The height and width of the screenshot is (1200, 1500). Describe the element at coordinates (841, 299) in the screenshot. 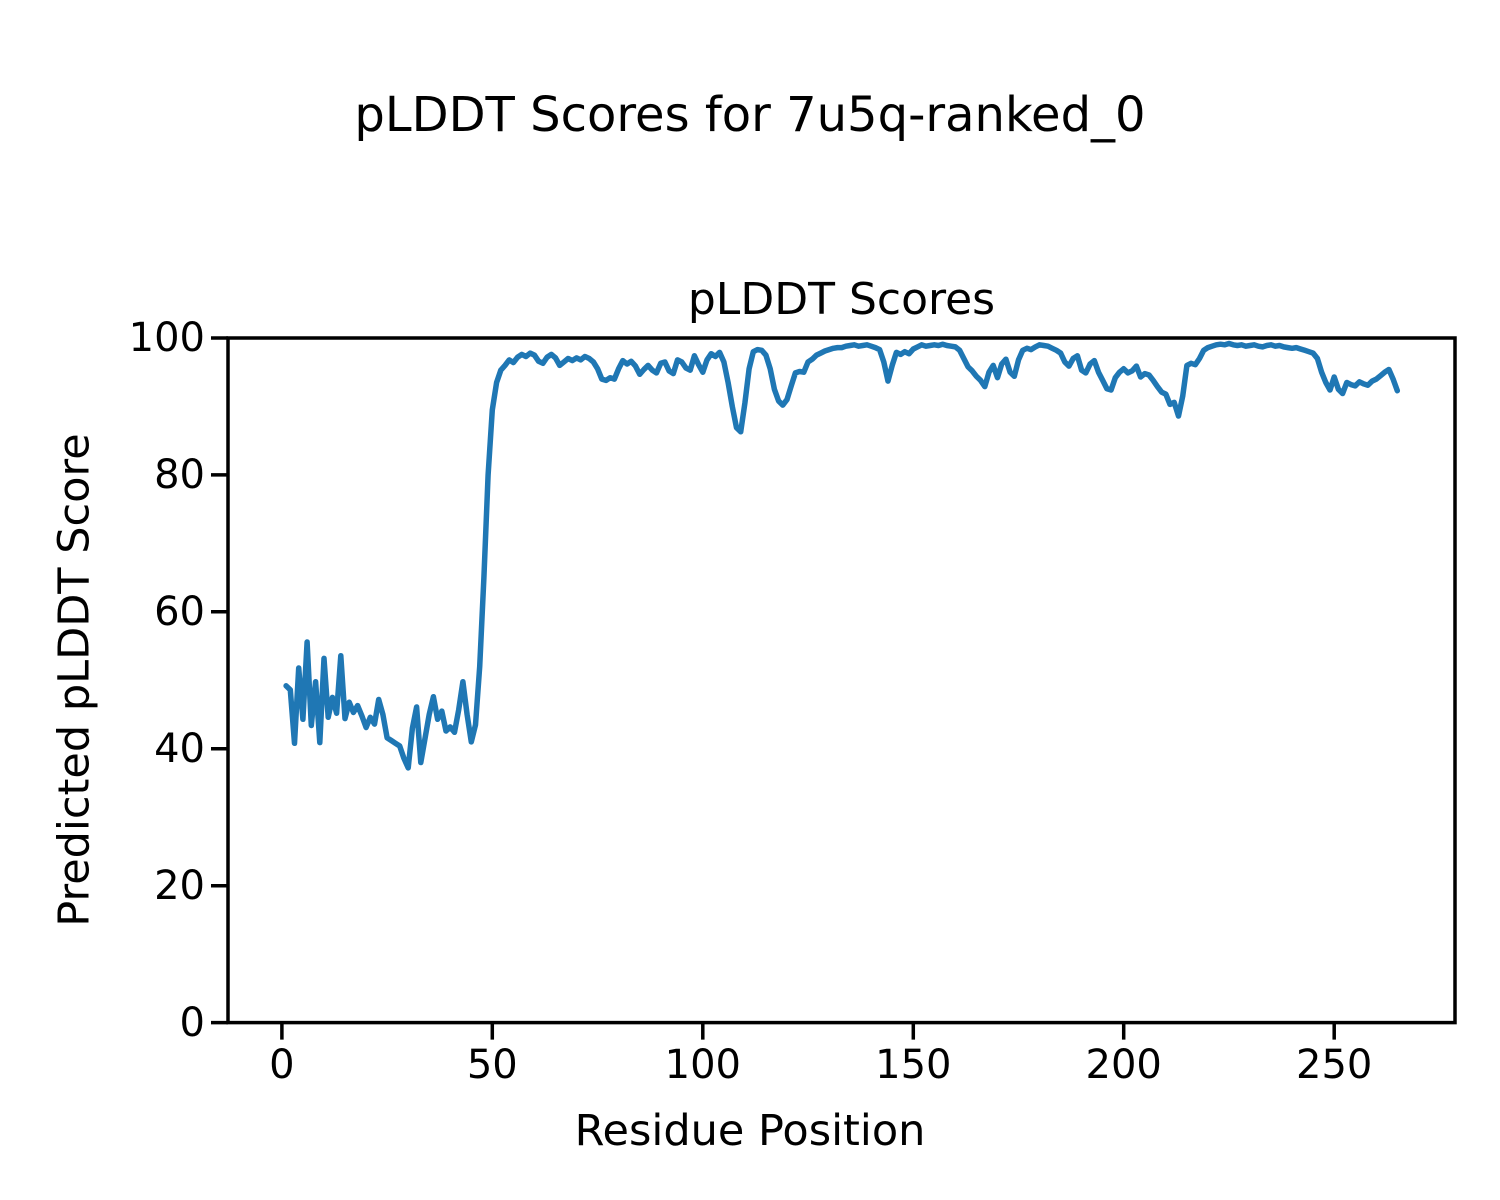

I see `axes-title: pLDDT Scores` at that location.